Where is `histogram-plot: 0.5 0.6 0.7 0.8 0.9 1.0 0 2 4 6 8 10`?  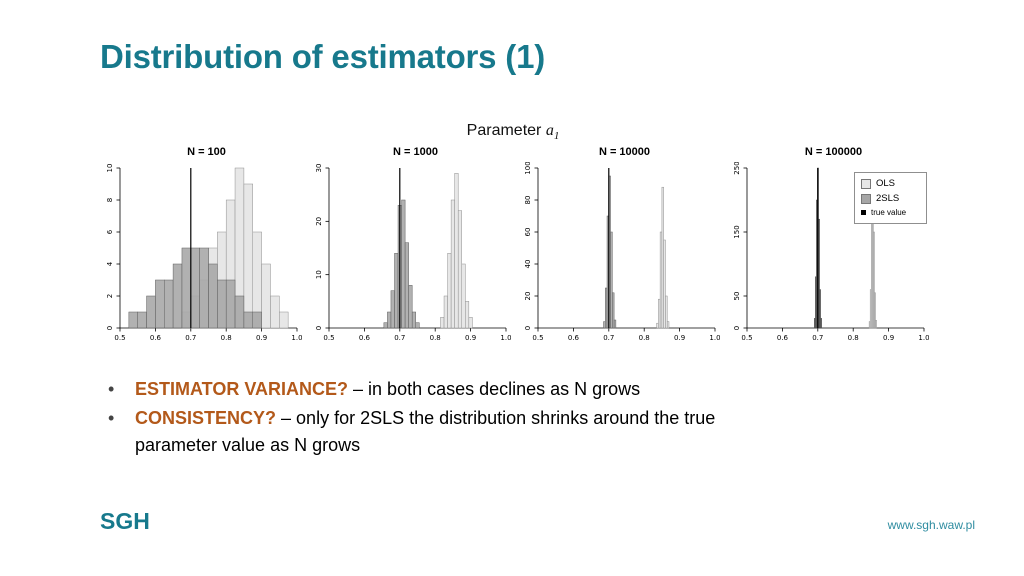
histogram-plot: 0.5 0.6 0.7 0.8 0.9 1.0 0 2 4 6 8 10 is located at coordinates (204, 253).